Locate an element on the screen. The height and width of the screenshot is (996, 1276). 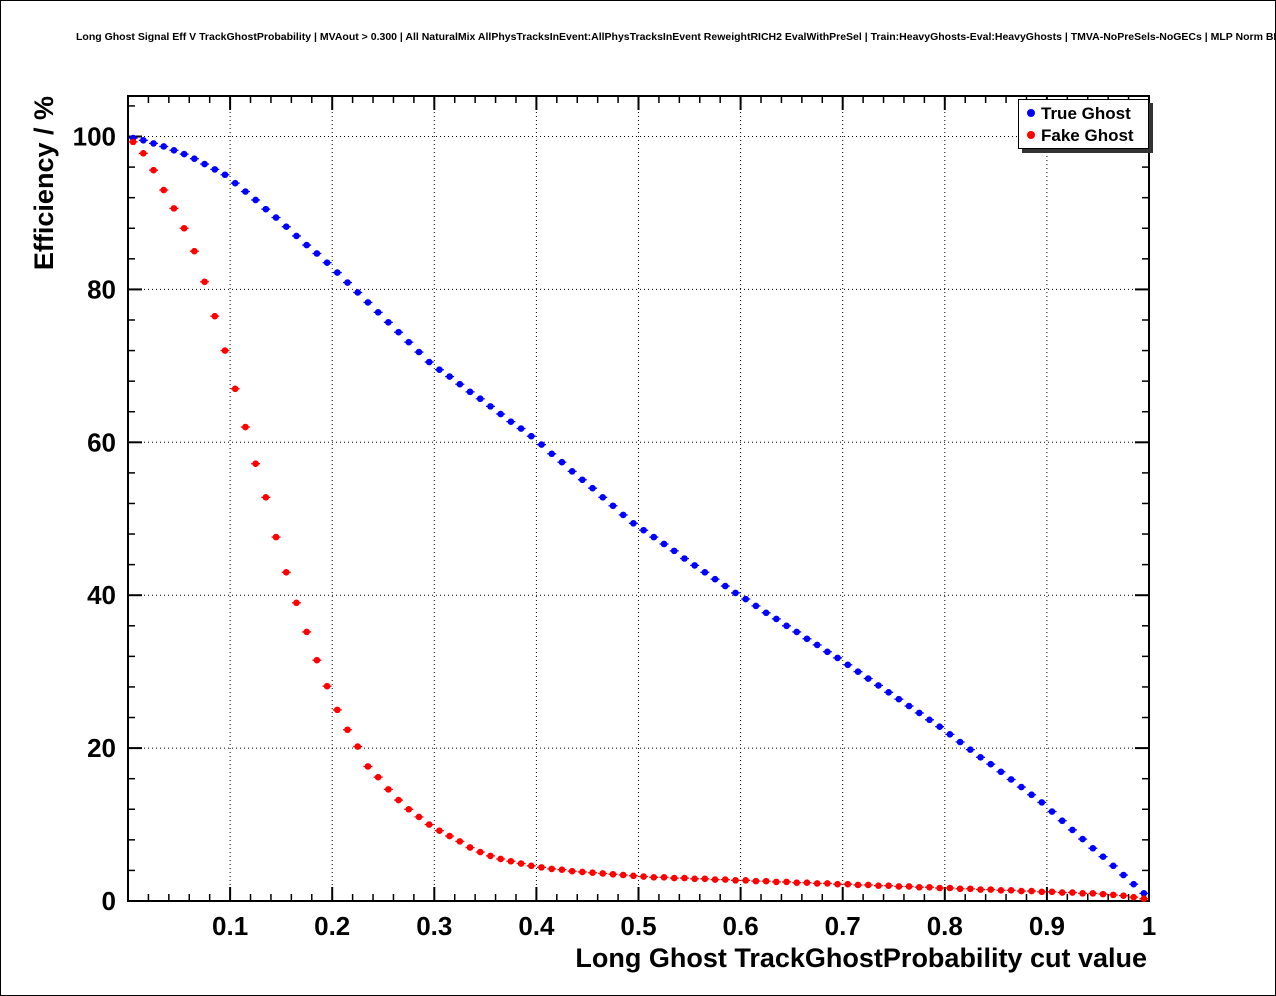
legend-entry-fake-ghost: Fake Ghost is located at coordinates (1083, 135).